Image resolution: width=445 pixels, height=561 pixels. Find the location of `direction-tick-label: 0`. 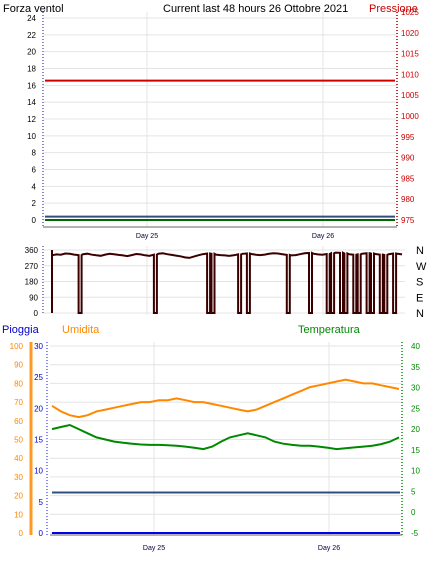

direction-tick-label: 0 is located at coordinates (36, 313).